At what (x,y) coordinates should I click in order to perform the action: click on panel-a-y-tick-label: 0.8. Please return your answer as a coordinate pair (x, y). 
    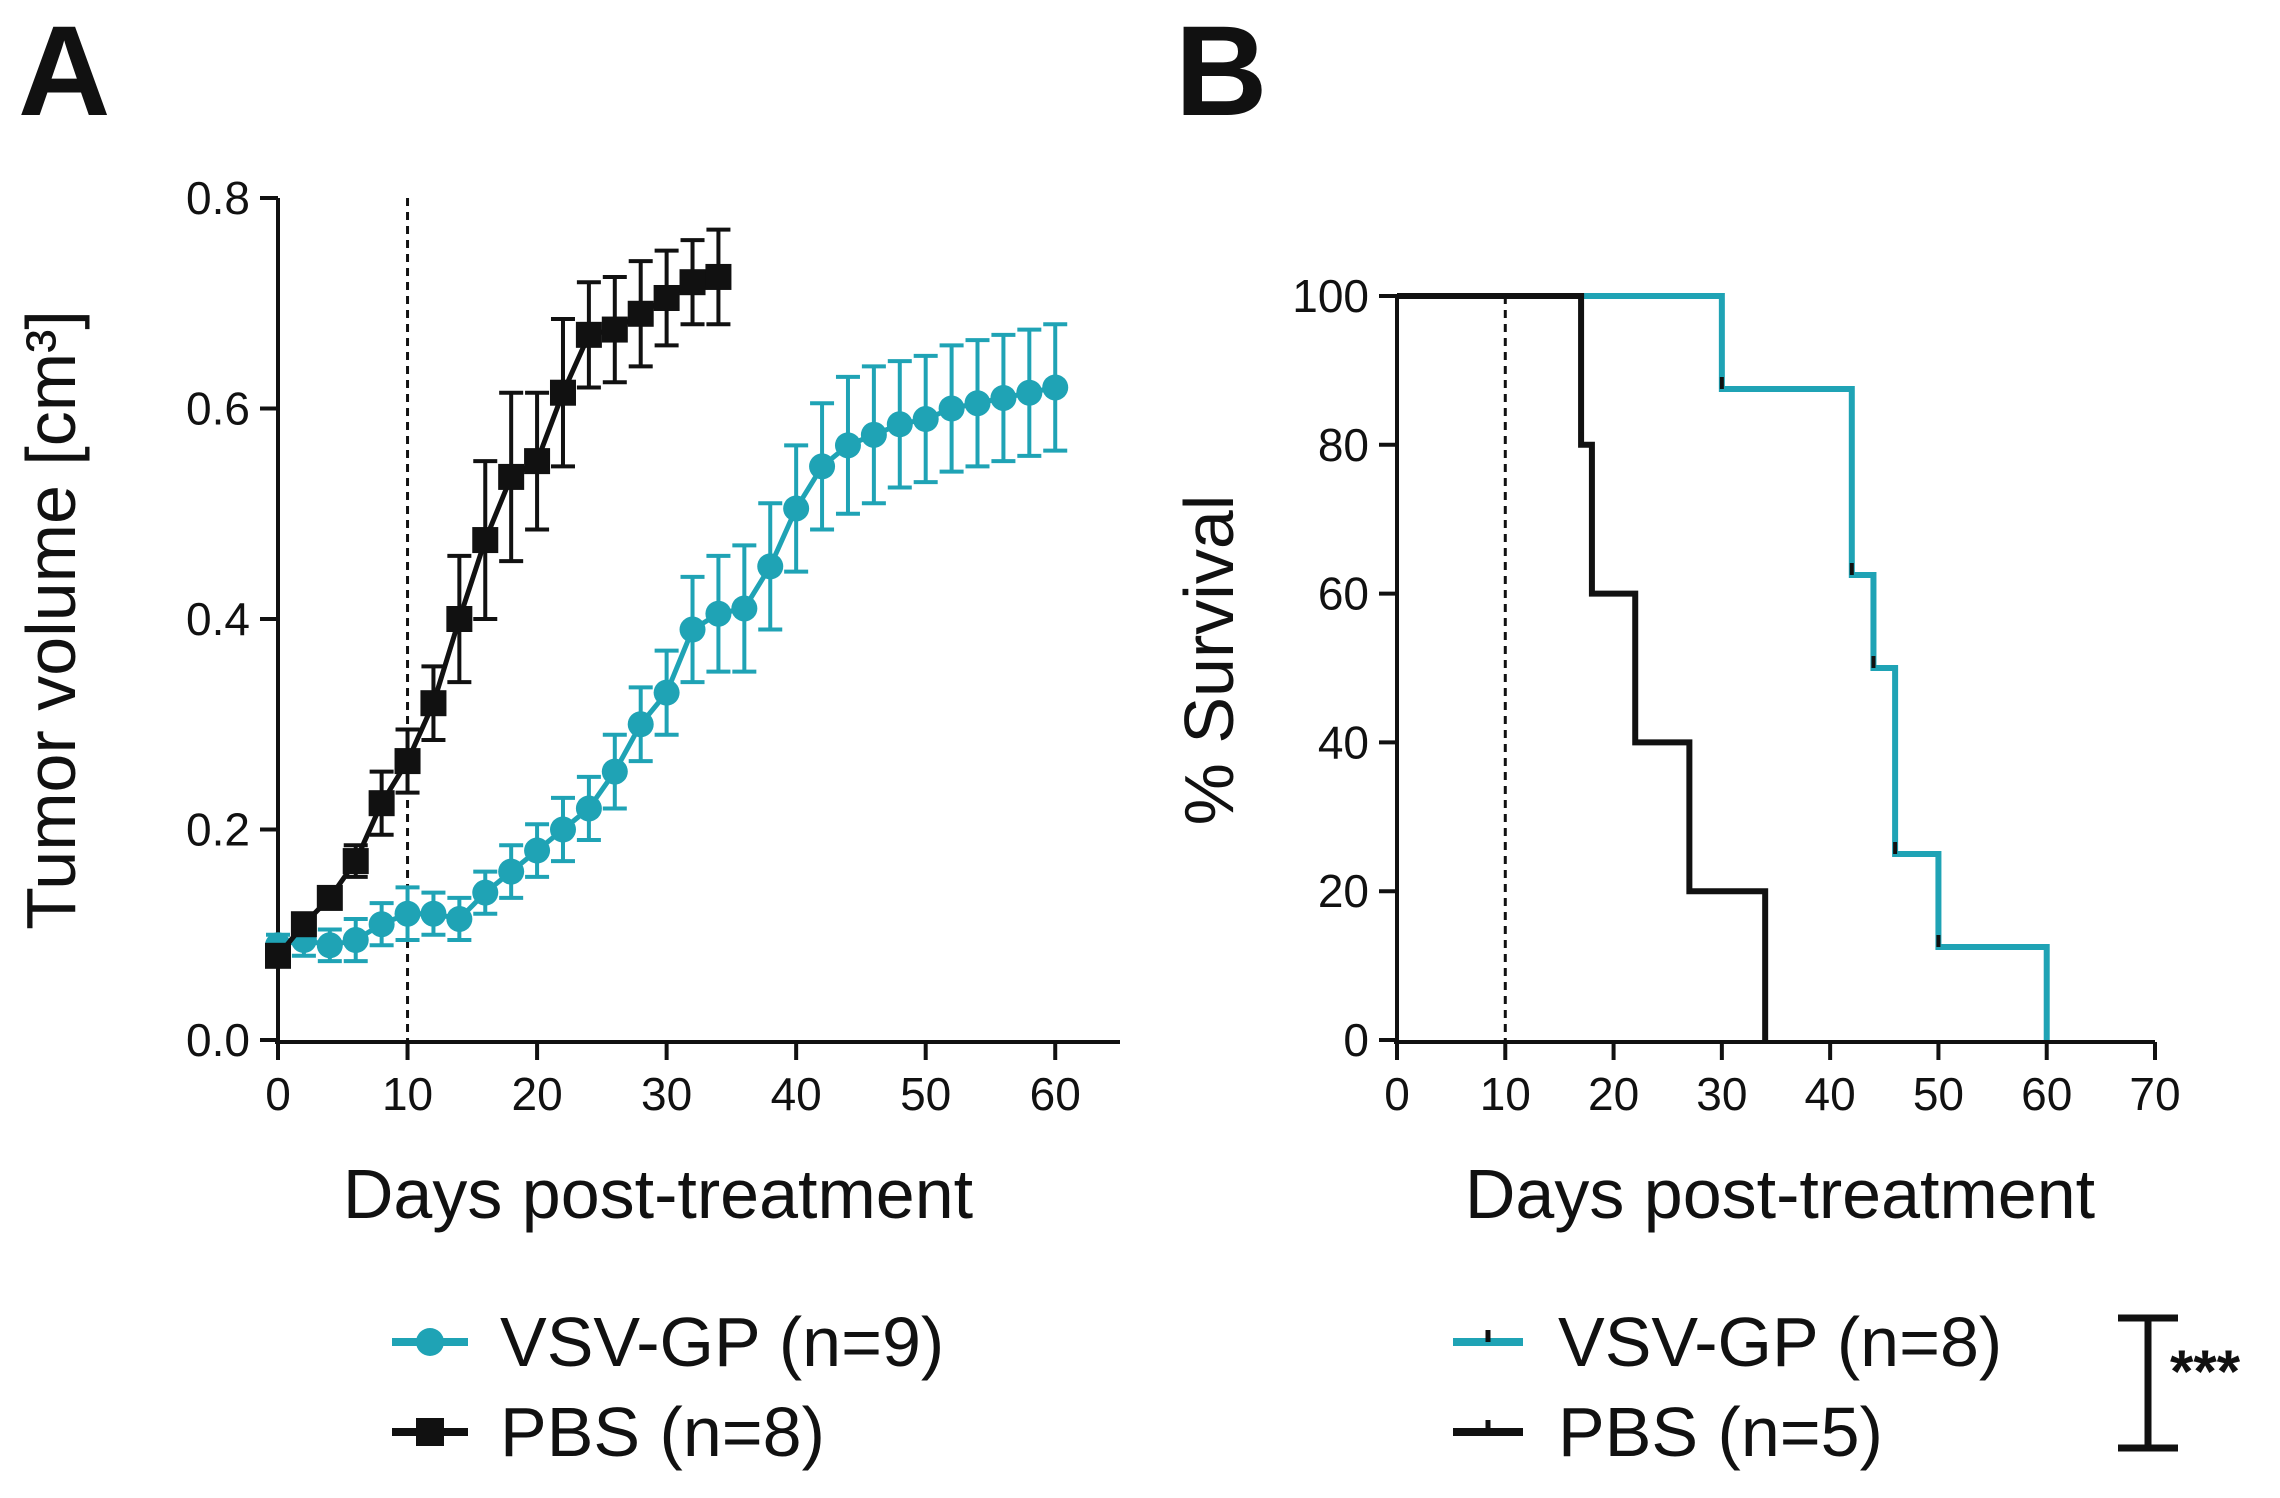
    Looking at the image, I should click on (218, 198).